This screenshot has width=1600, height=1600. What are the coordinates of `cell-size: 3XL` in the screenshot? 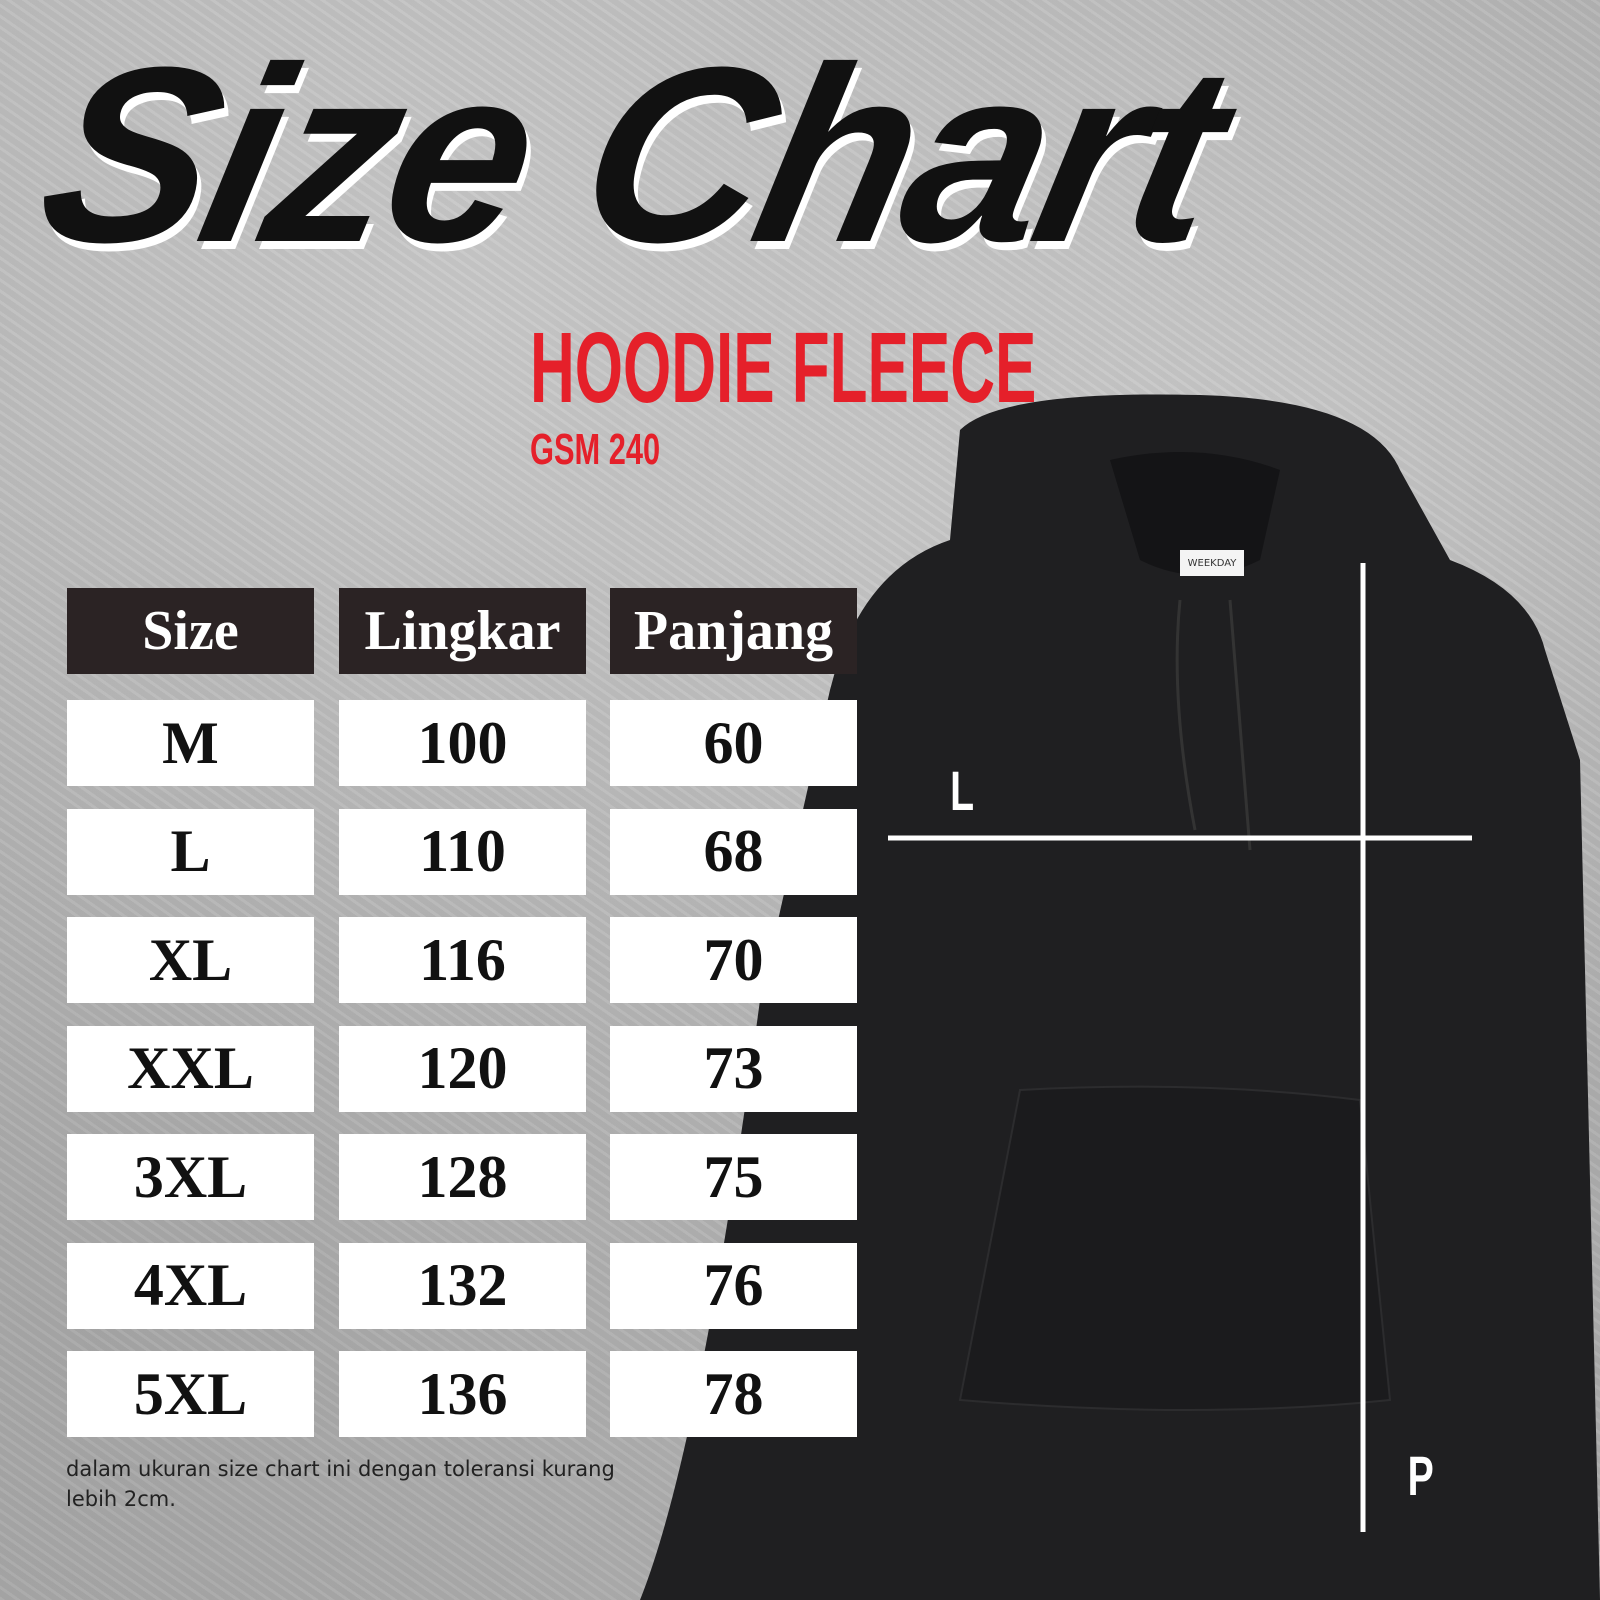 It's located at (190, 1177).